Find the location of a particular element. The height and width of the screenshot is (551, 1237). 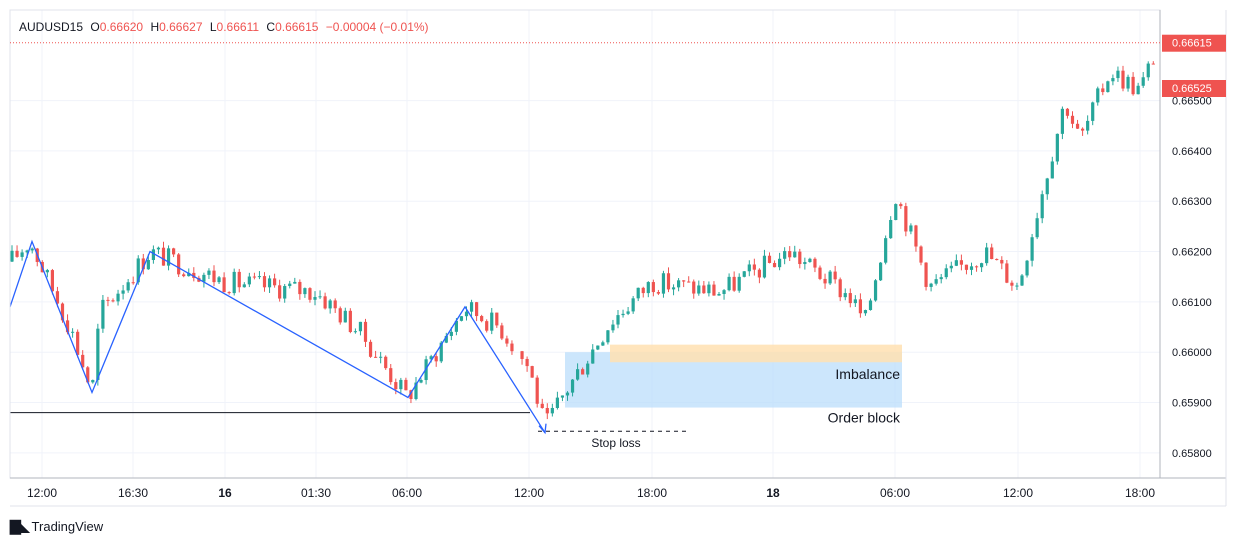

last-price-text: 0.66615 is located at coordinates (1192, 44).